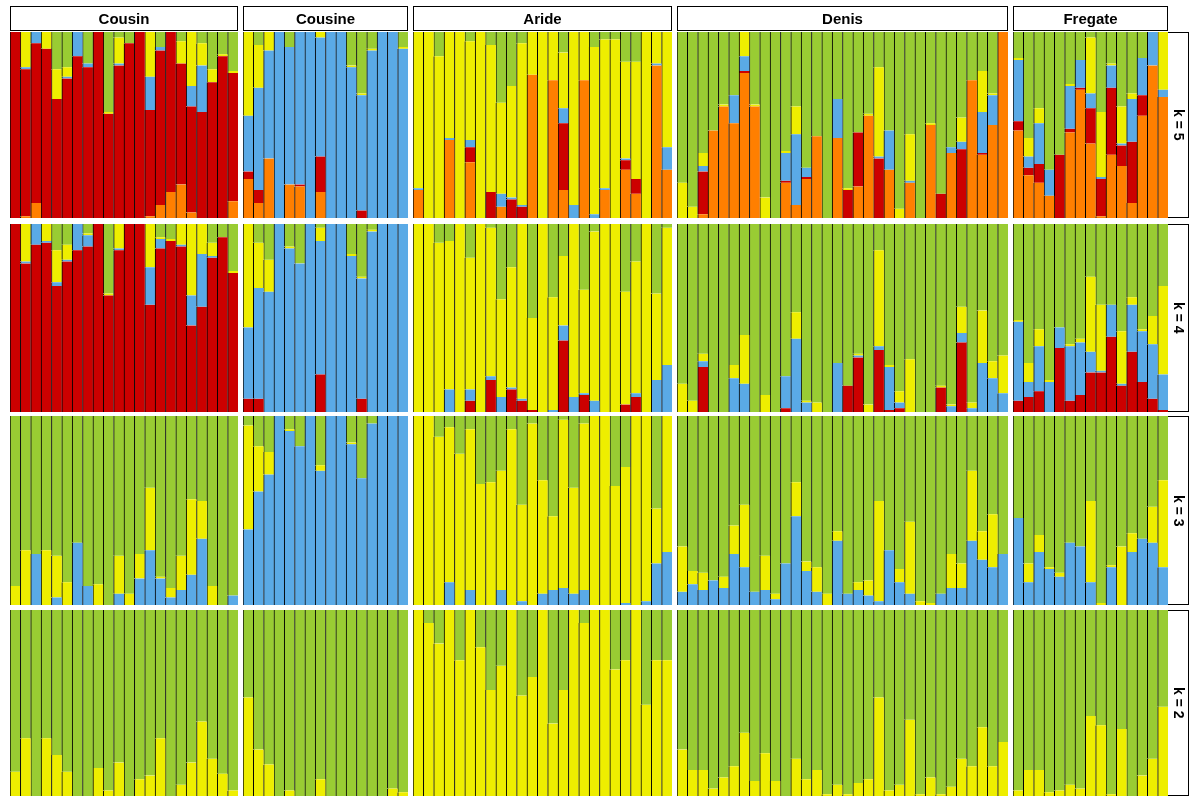 The height and width of the screenshot is (796, 1189). Describe the element at coordinates (842, 18) in the screenshot. I see `chart-title: Denis` at that location.